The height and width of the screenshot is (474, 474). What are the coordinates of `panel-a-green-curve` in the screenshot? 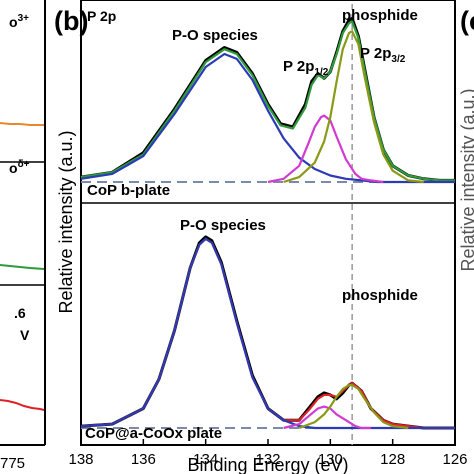 It's located at (22, 267).